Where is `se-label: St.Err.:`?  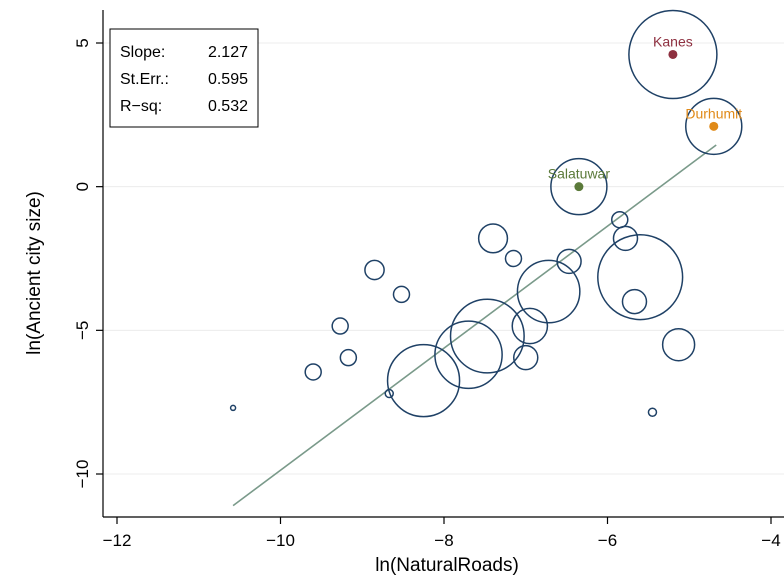
se-label: St.Err.: is located at coordinates (144, 79).